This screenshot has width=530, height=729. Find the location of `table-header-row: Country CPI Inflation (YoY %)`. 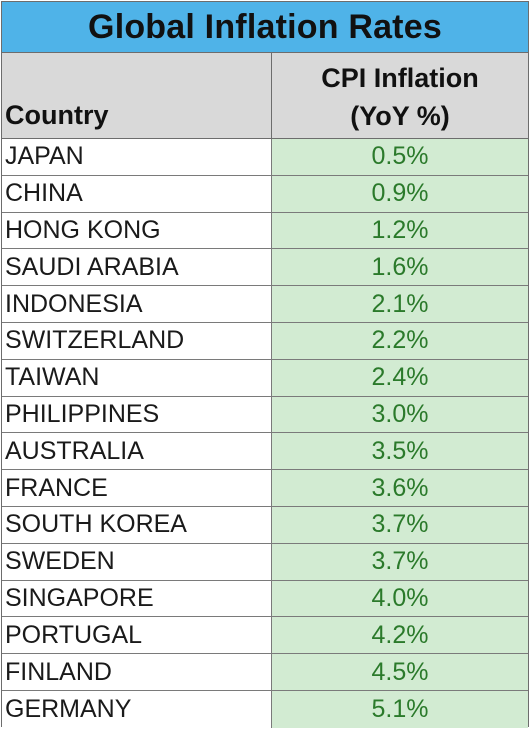

table-header-row: Country CPI Inflation (YoY %) is located at coordinates (265, 96).